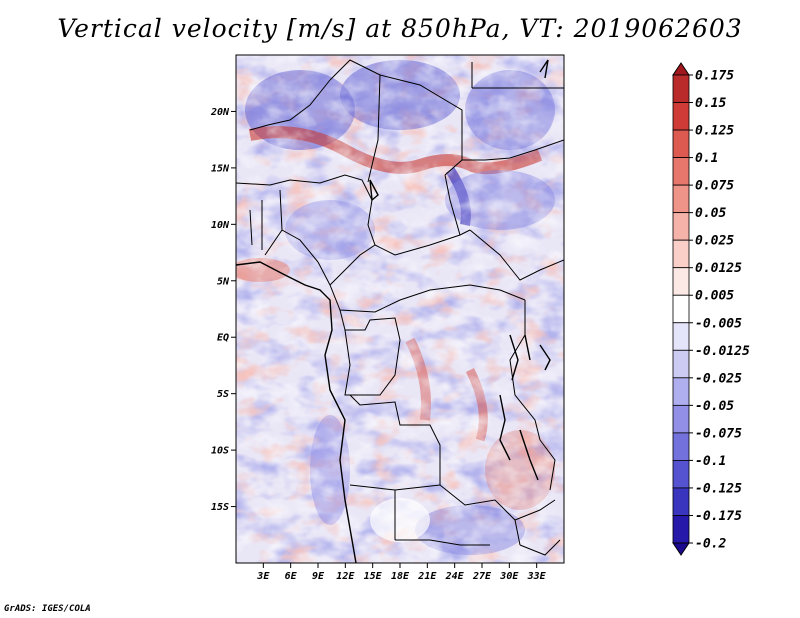 The height and width of the screenshot is (618, 800). I want to click on boundary-south-sudan, so click(516, 255).